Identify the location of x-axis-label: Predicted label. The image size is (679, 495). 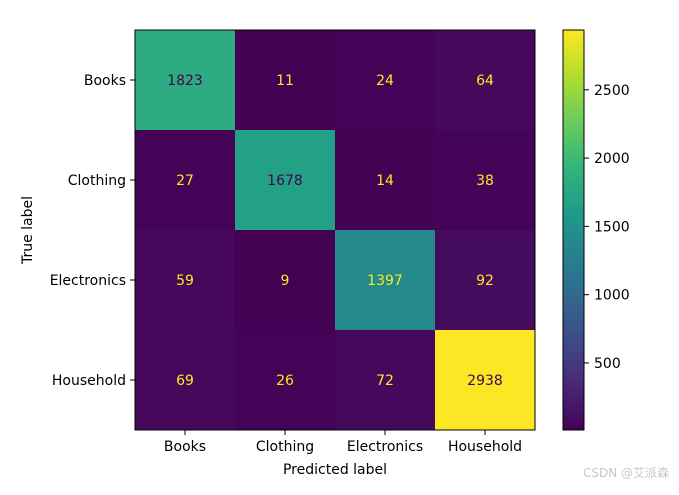
(335, 470).